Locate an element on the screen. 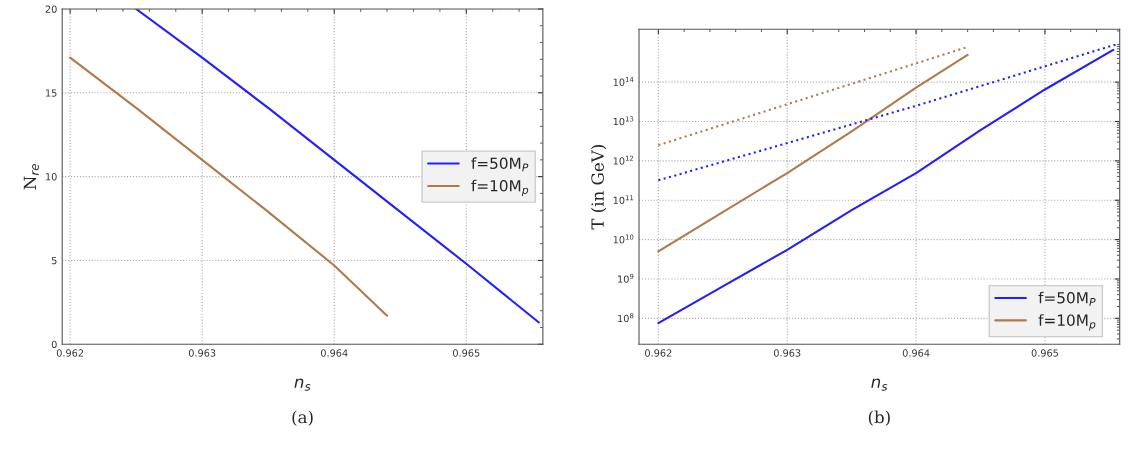  y-tick-label: 15 is located at coordinates (51, 93).